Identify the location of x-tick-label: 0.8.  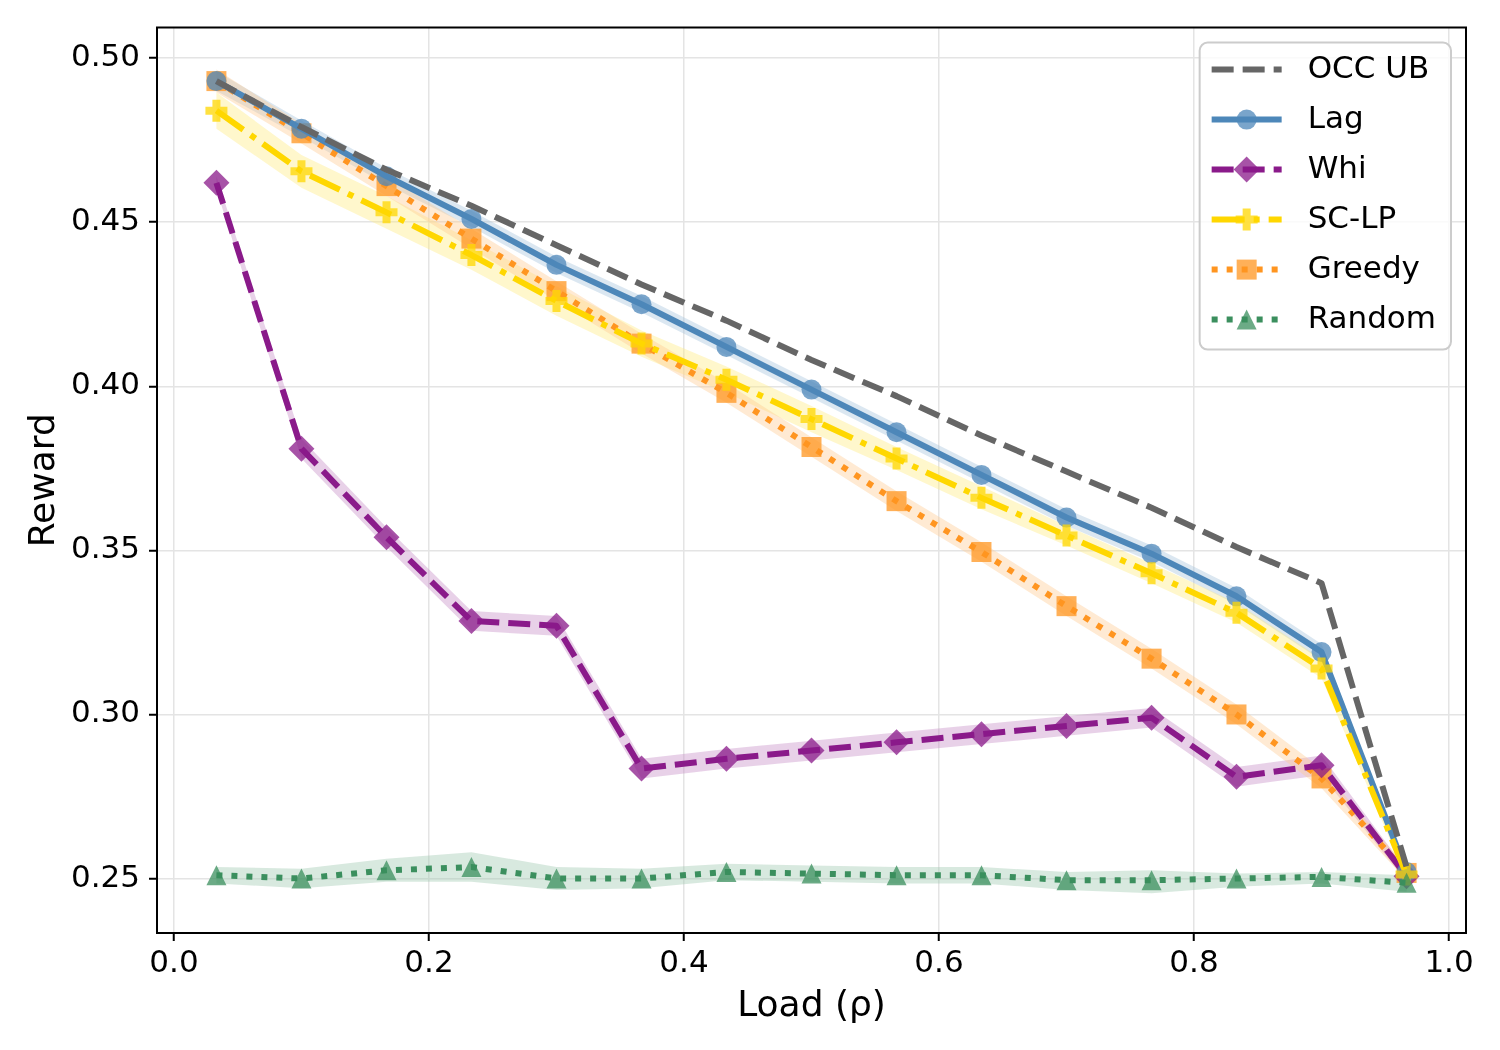
(1194, 960).